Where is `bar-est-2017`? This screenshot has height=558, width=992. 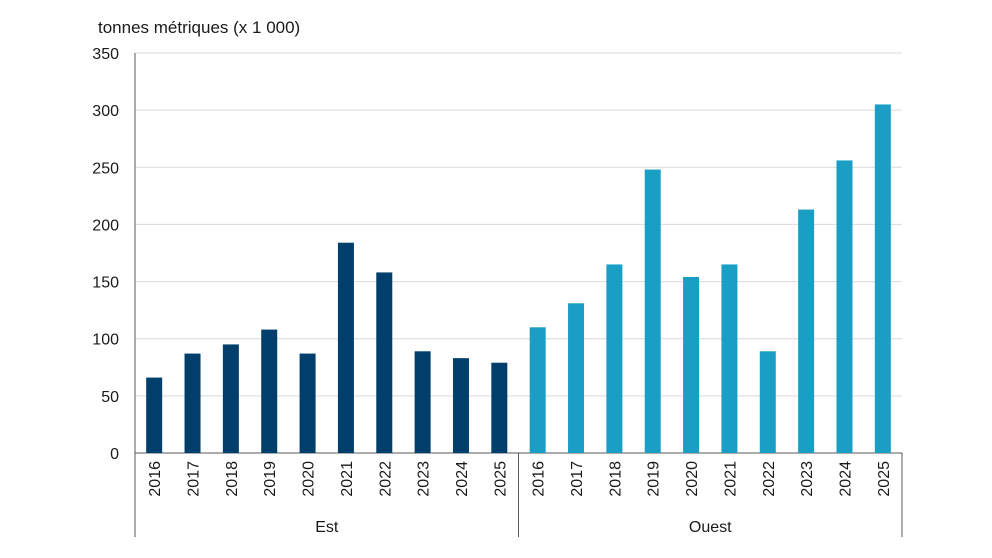
bar-est-2017 is located at coordinates (192, 403).